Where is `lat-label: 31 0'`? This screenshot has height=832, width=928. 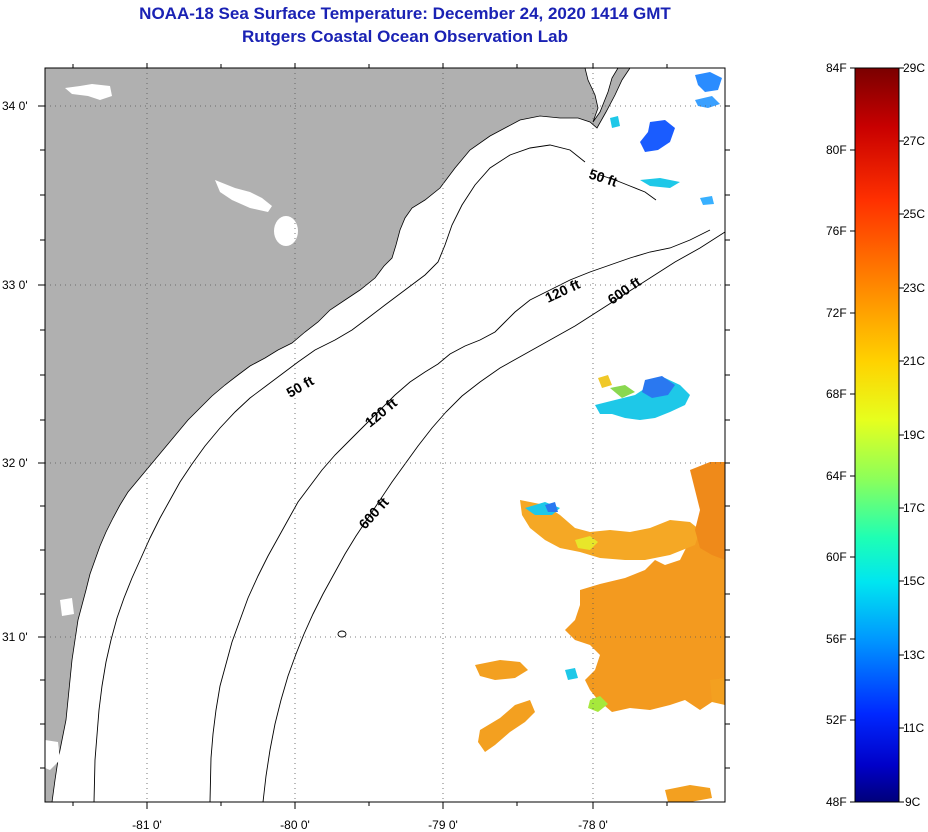 lat-label: 31 0' is located at coordinates (15, 637).